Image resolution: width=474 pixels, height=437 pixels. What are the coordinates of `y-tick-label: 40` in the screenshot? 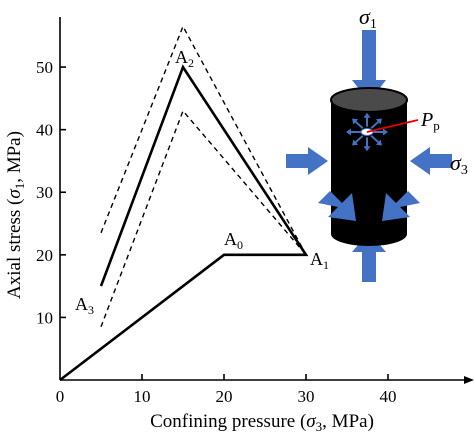 It's located at (44, 130).